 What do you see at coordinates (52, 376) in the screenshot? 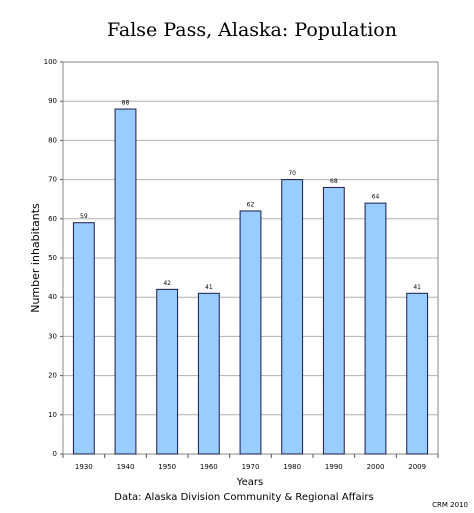
I see `y-tick-label: 20` at bounding box center [52, 376].